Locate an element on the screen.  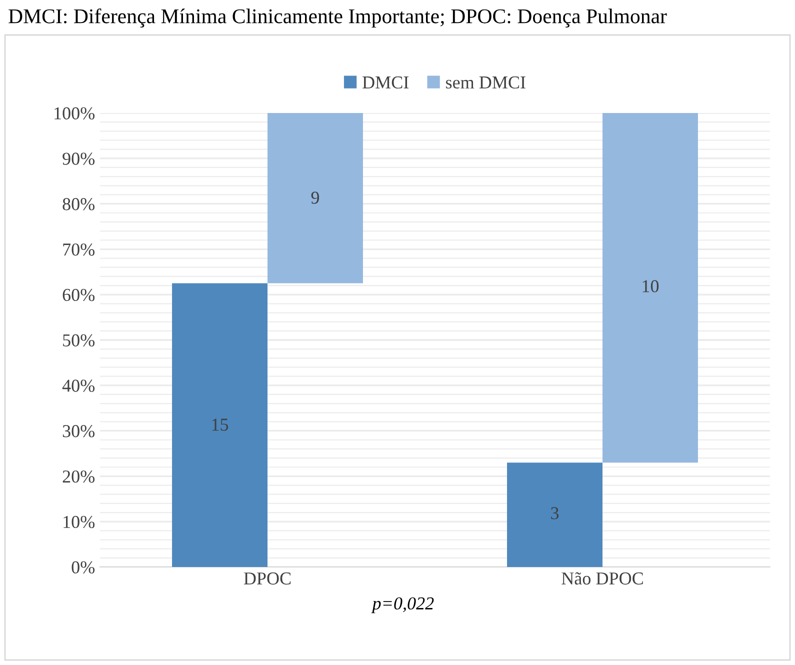
y-tick-label: 70% is located at coordinates (79, 249).